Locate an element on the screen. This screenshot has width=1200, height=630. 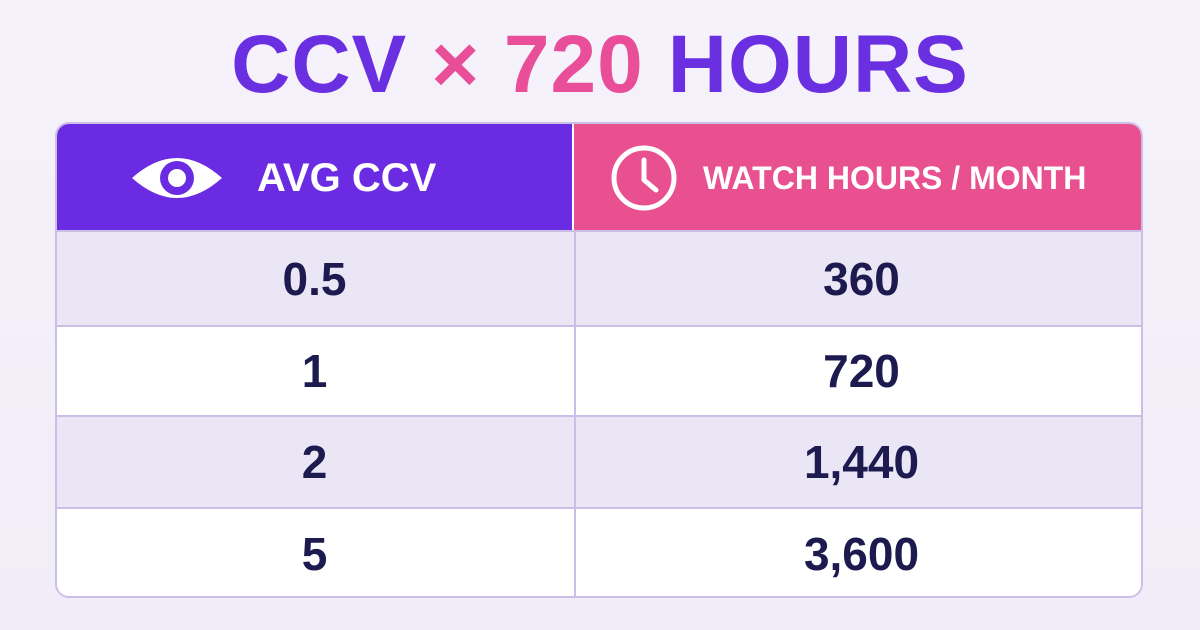
eye-icon is located at coordinates (177, 178).